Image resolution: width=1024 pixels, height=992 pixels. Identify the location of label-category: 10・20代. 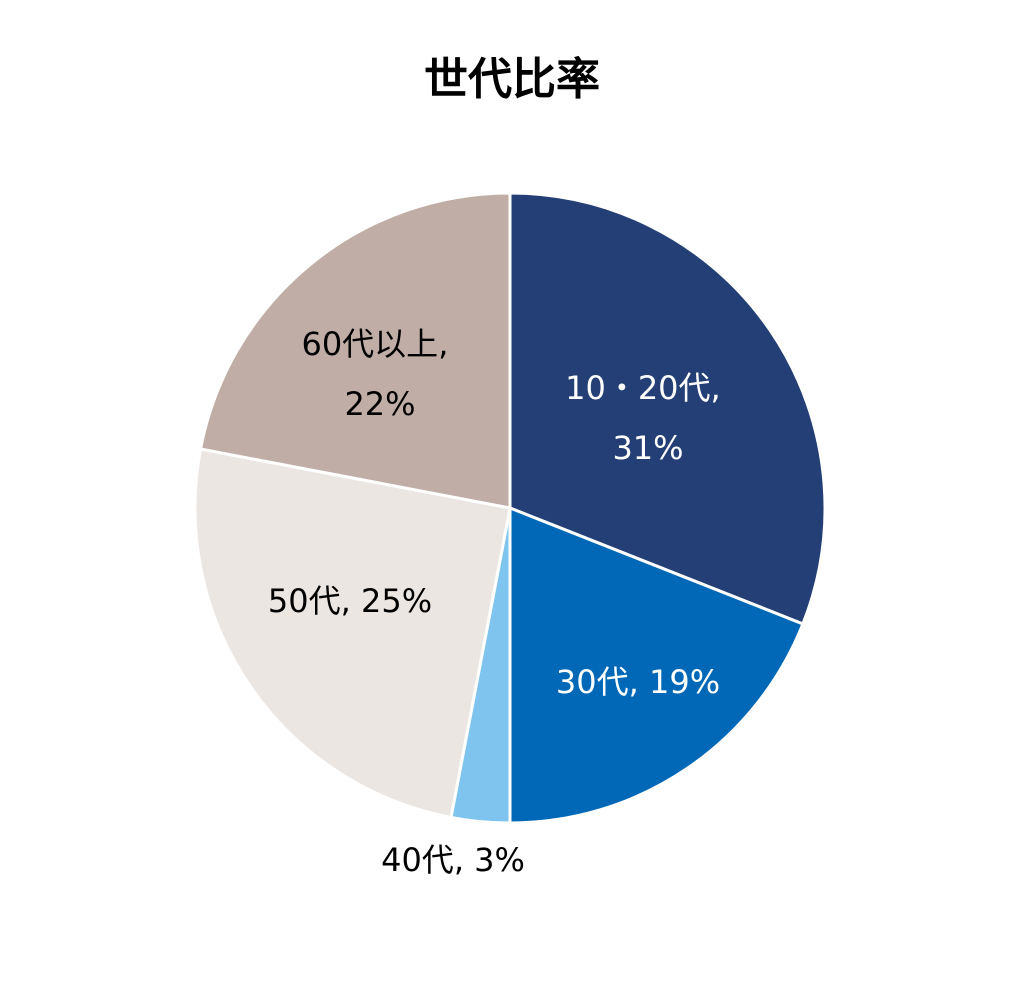
(637, 388).